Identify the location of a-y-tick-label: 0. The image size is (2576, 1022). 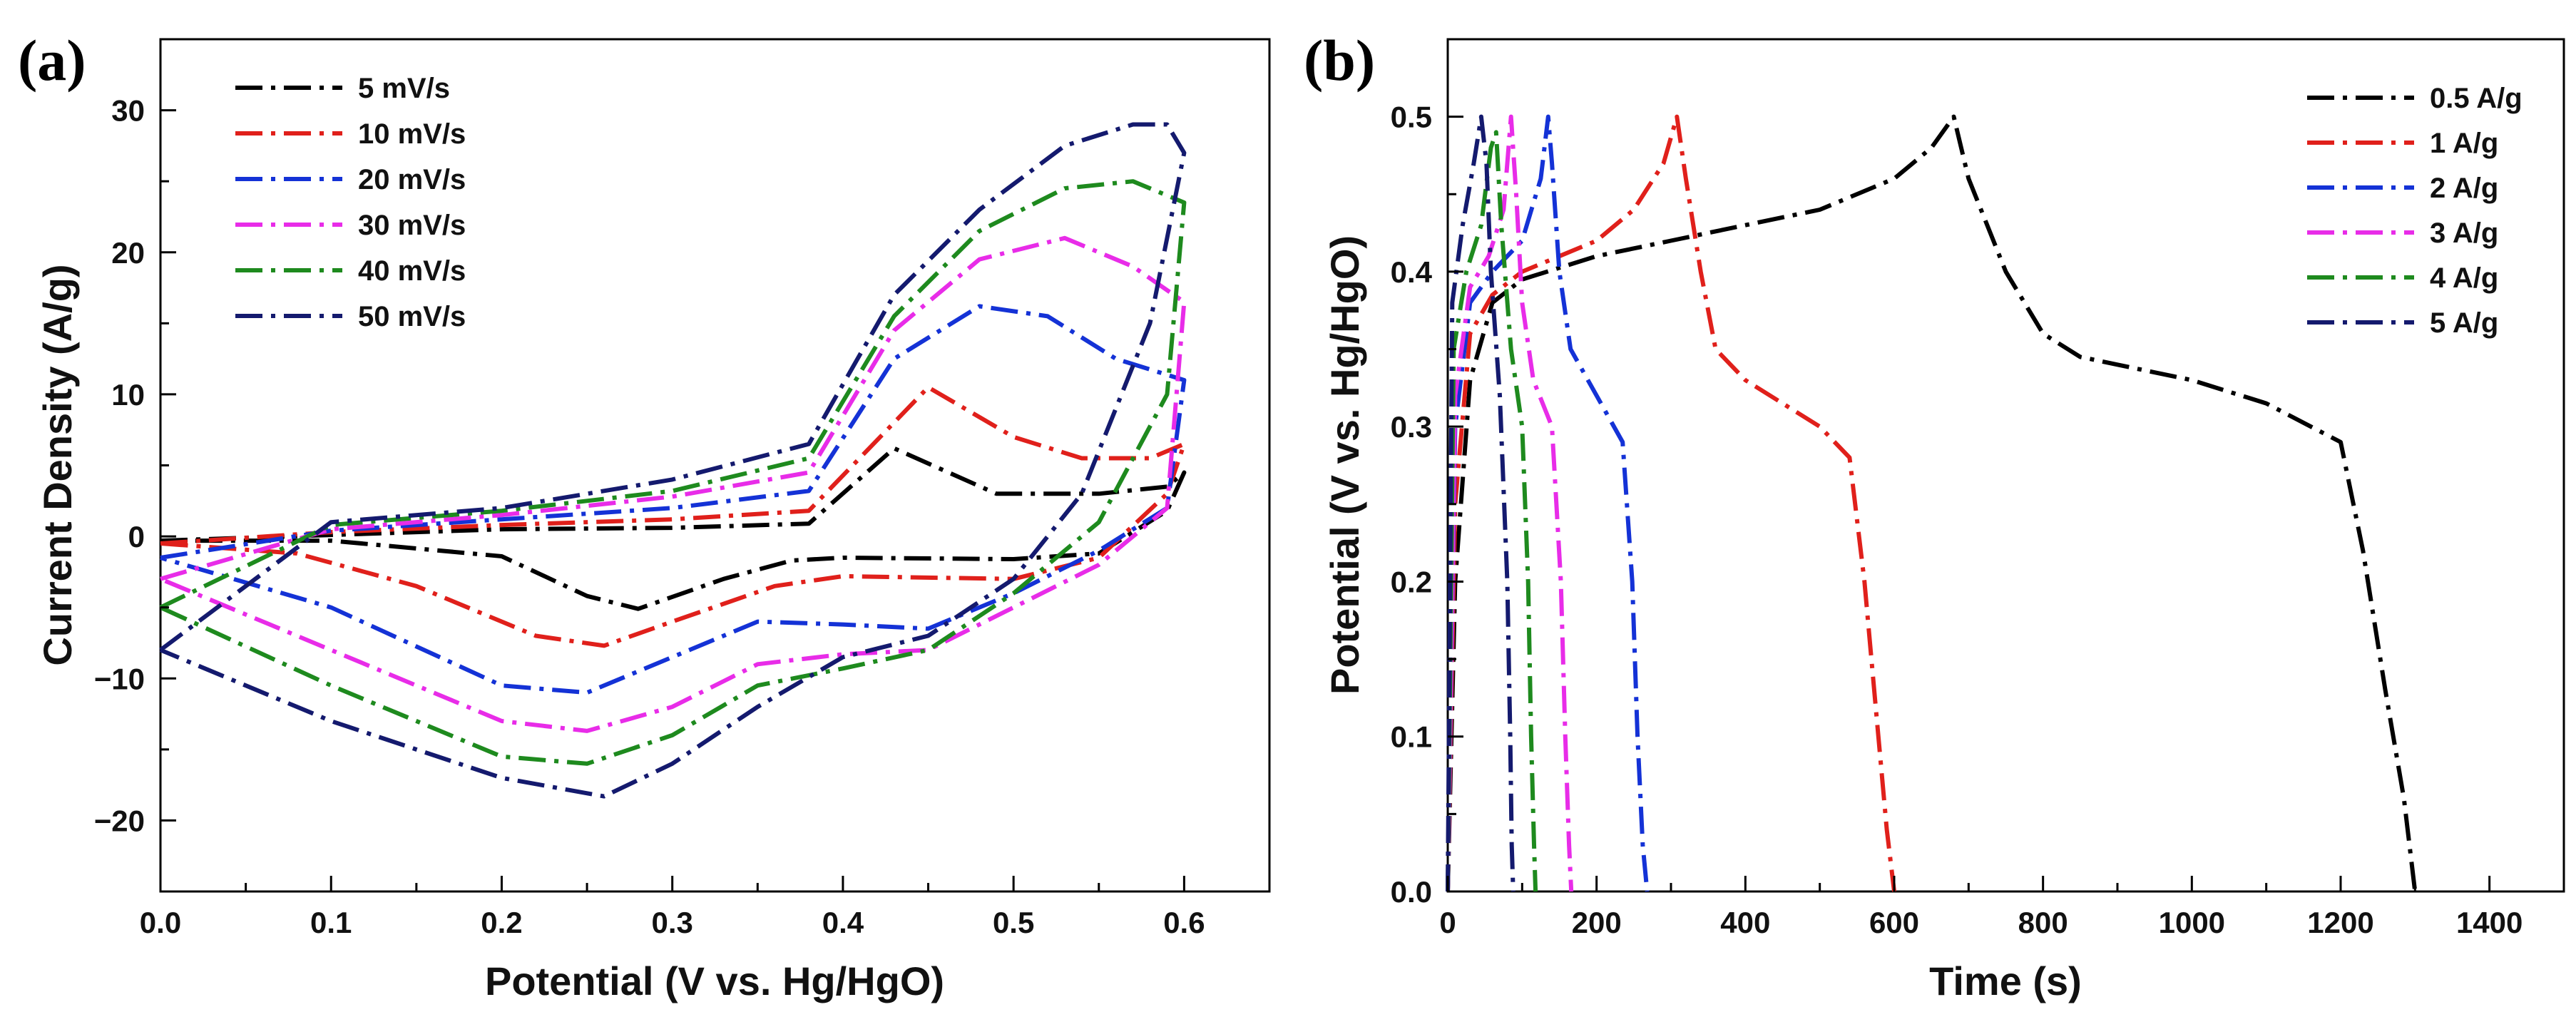
(136, 536).